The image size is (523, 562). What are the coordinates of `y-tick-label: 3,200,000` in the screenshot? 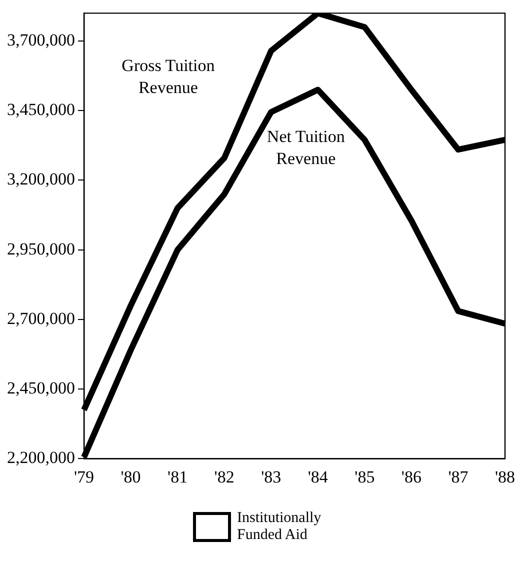 It's located at (41, 179).